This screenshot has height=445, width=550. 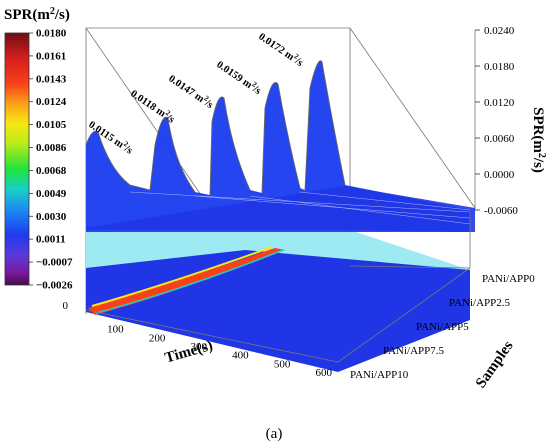 What do you see at coordinates (480, 303) in the screenshot?
I see `y-tick-label: PANi/APP2.5` at bounding box center [480, 303].